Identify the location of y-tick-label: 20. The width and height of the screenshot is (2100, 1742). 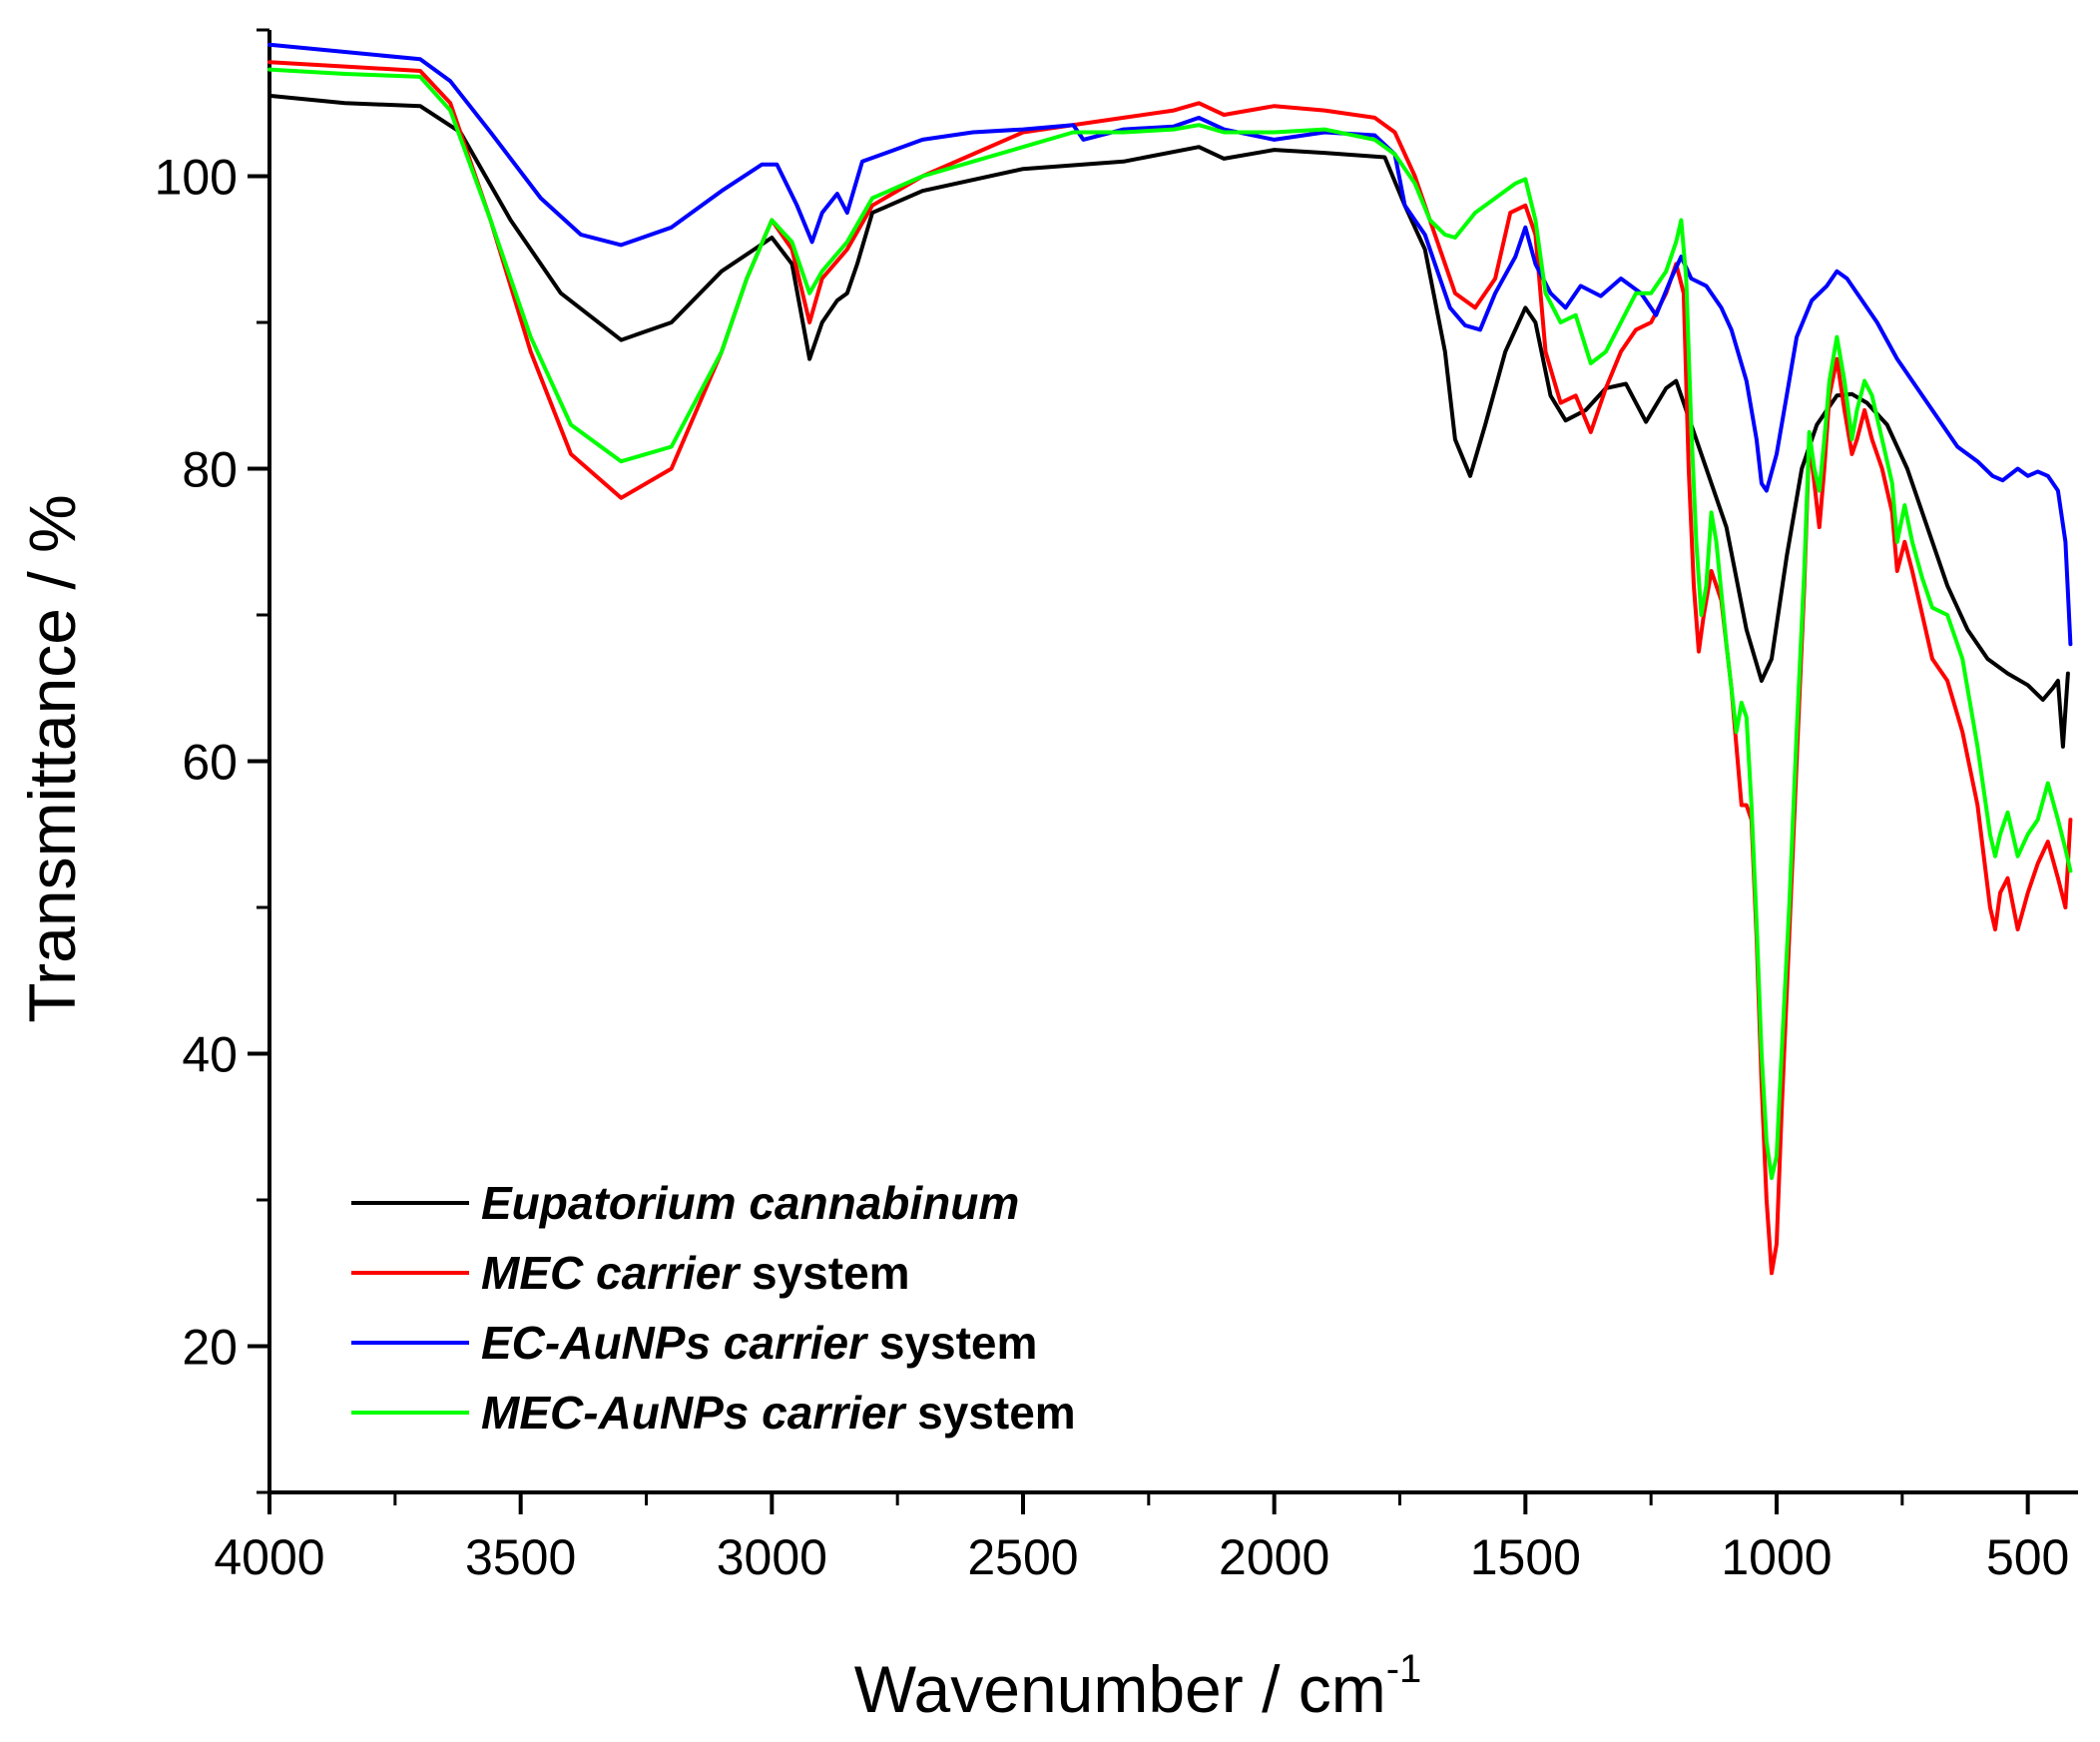
(210, 1348).